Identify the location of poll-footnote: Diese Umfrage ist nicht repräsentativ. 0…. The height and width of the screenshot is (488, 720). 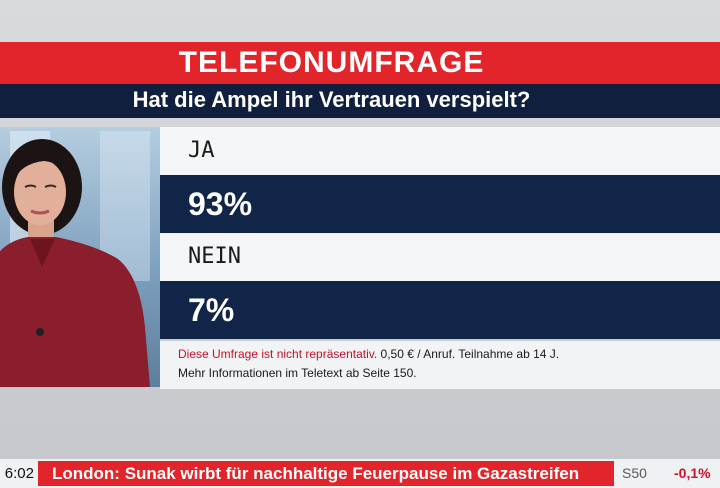
(440, 365).